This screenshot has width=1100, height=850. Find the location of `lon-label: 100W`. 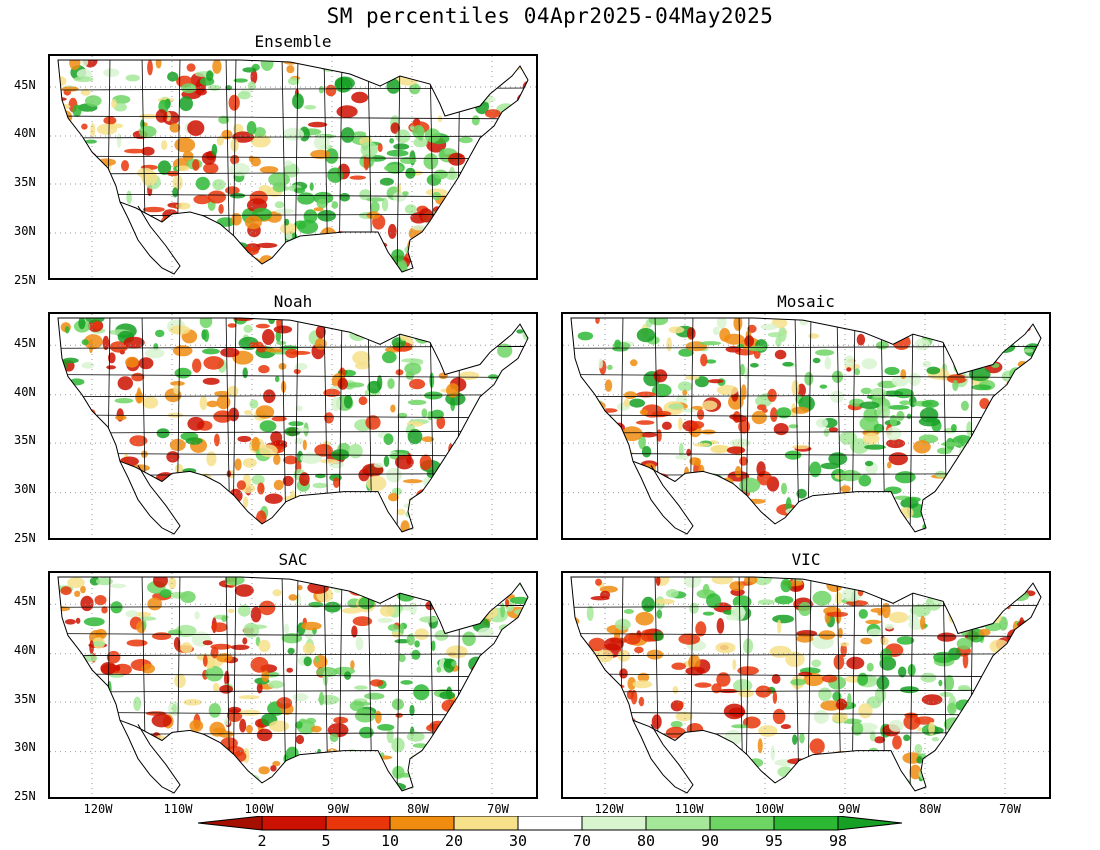

lon-label: 100W is located at coordinates (259, 809).